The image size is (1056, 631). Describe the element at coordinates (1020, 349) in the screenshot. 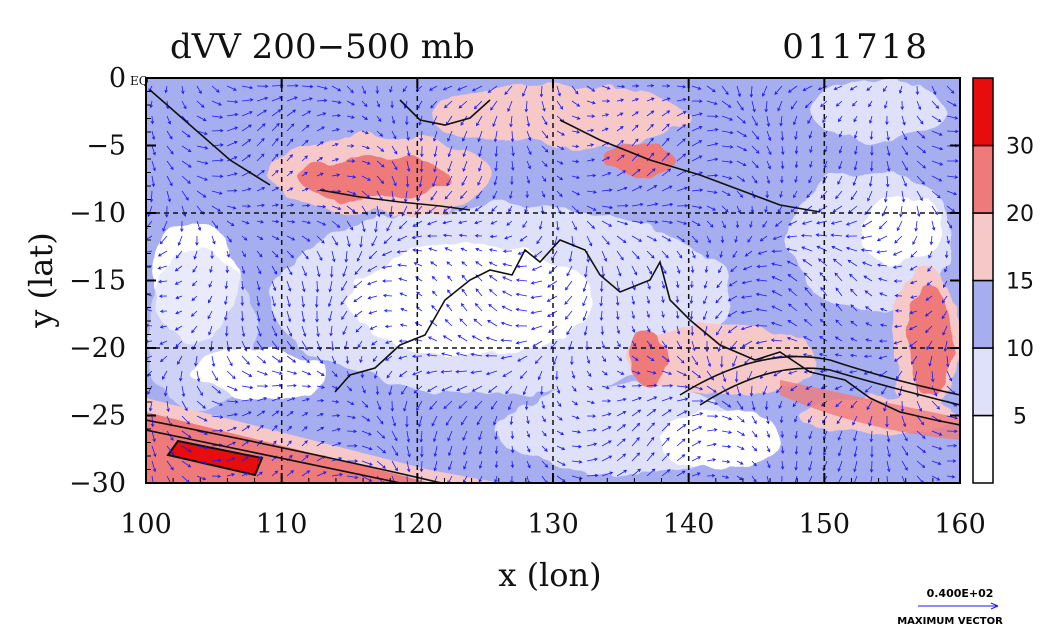

I see `colorbar-label: 10` at that location.